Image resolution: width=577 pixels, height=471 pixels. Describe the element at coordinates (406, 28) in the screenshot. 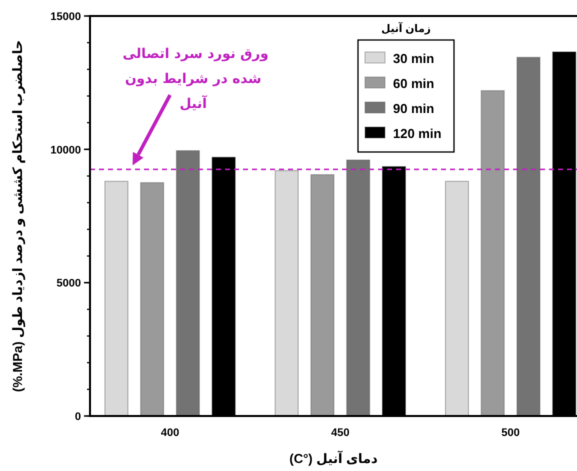

I see `legend-title: زمان آنیل` at that location.